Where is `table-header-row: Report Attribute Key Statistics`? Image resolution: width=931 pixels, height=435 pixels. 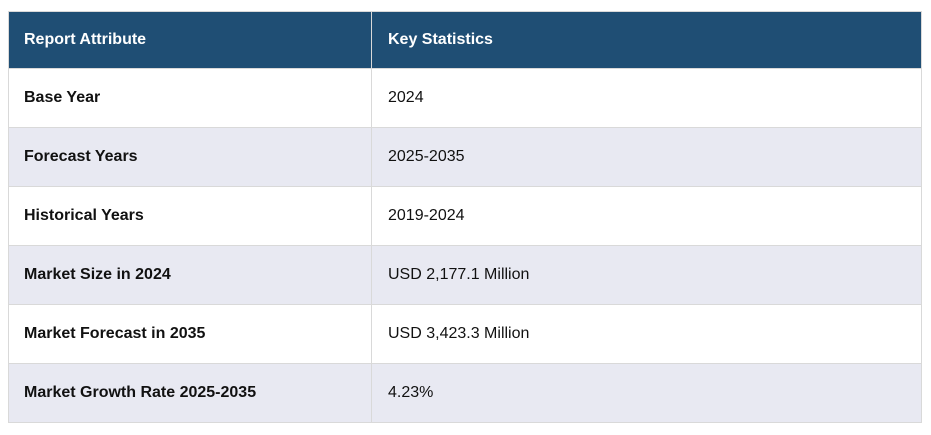
table-header-row: Report Attribute Key Statistics is located at coordinates (465, 40).